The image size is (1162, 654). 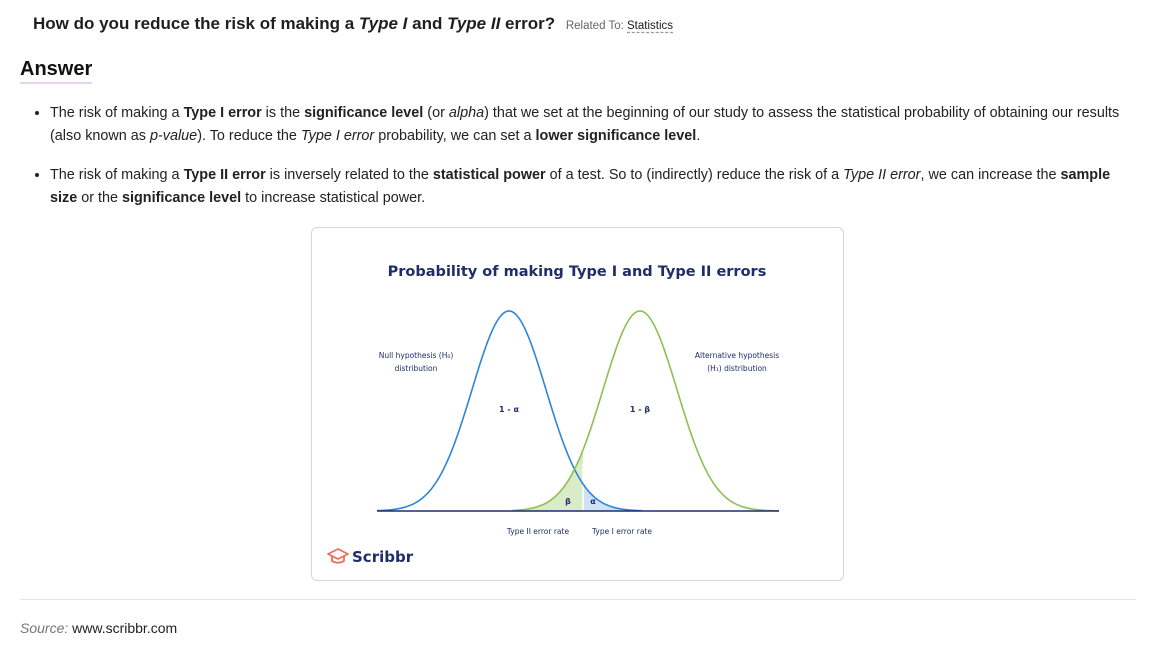 I want to click on question-term-type-2: Type II, so click(x=474, y=23).